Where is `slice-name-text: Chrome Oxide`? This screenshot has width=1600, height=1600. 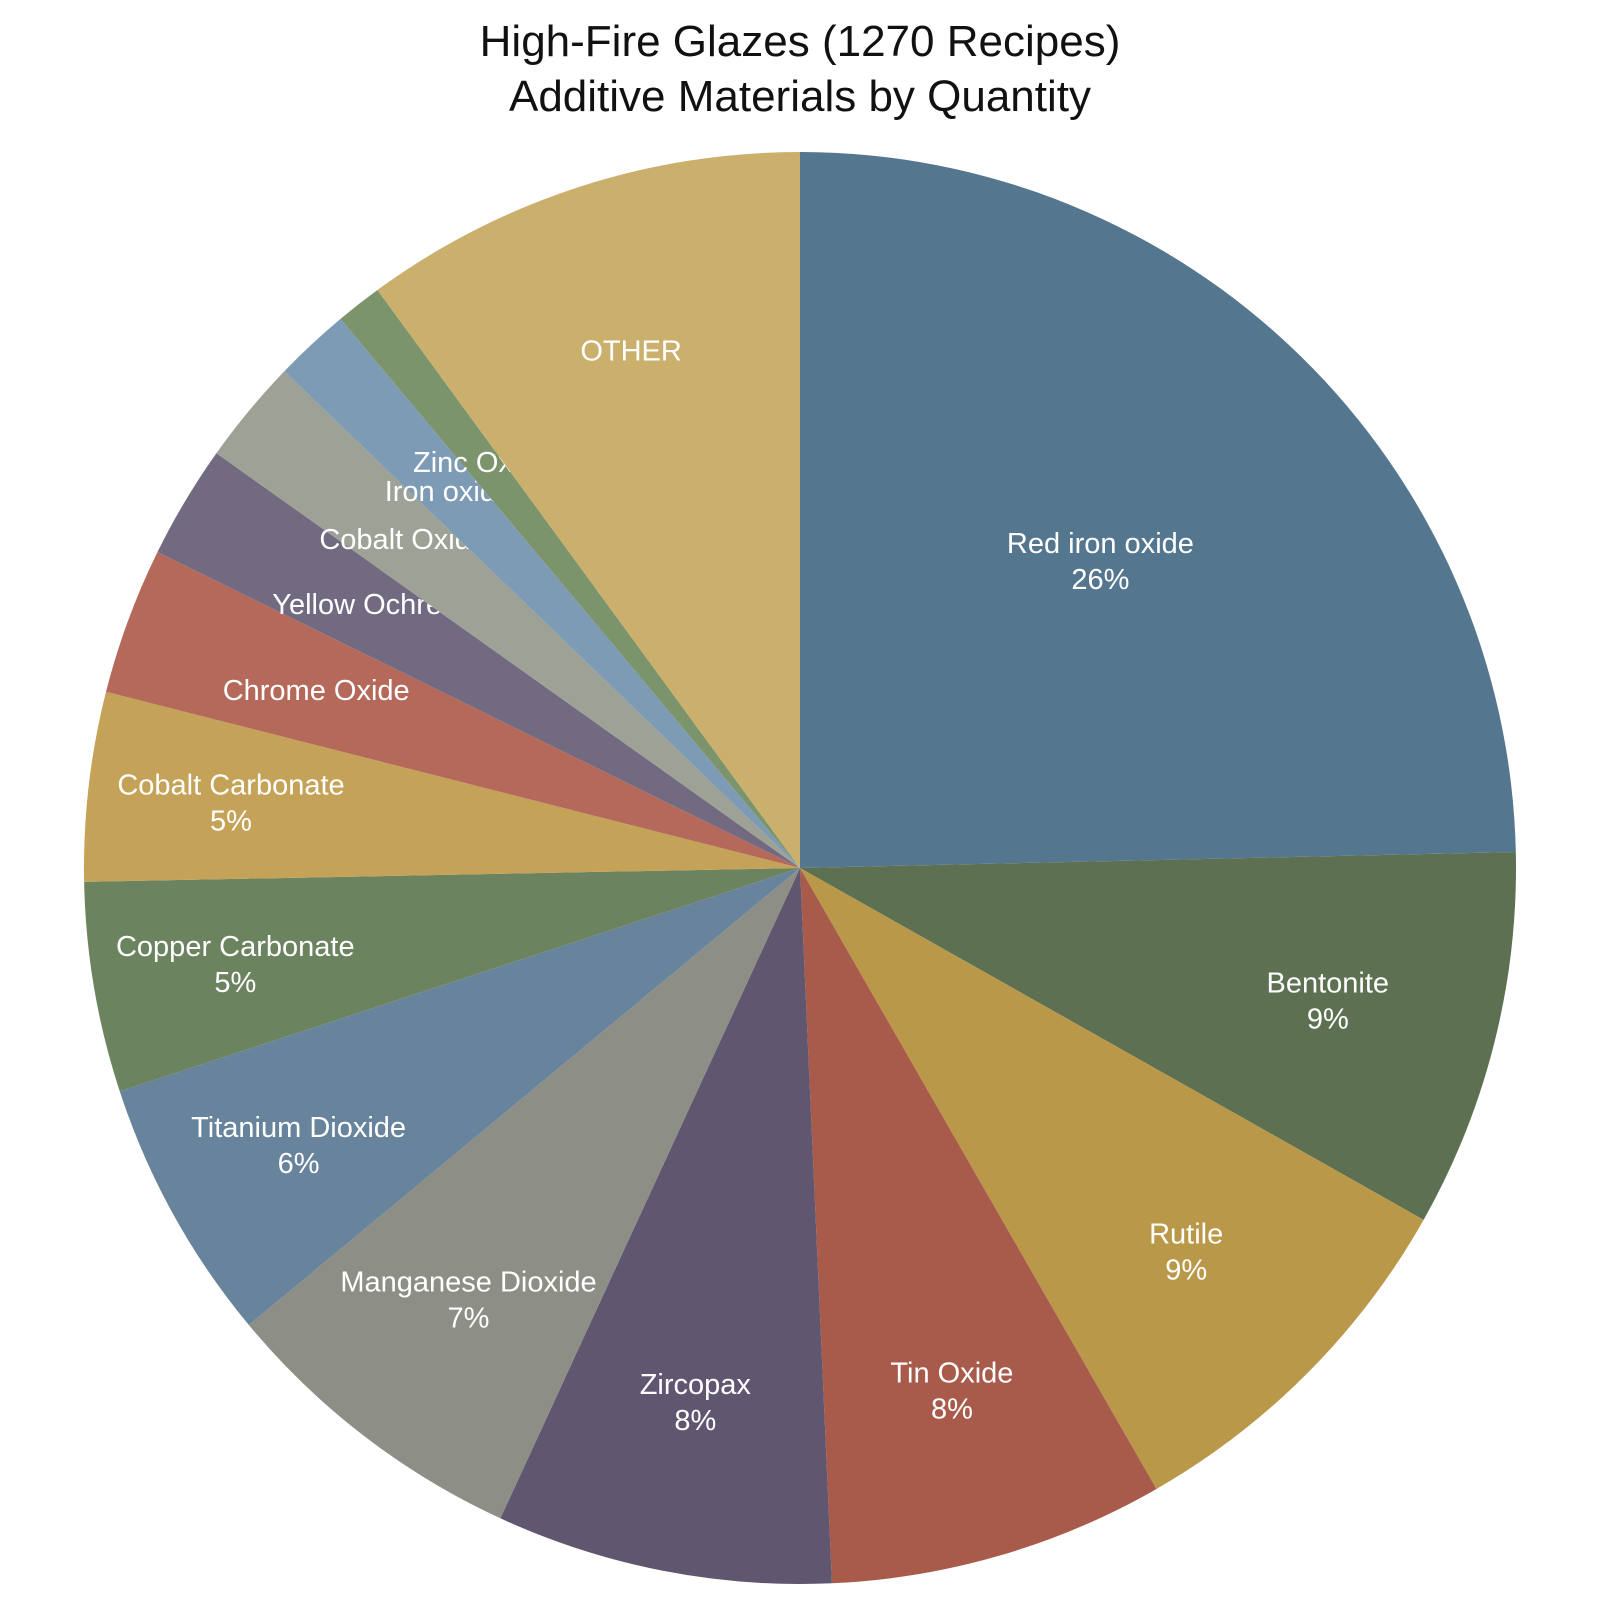
slice-name-text: Chrome Oxide is located at coordinates (316, 691).